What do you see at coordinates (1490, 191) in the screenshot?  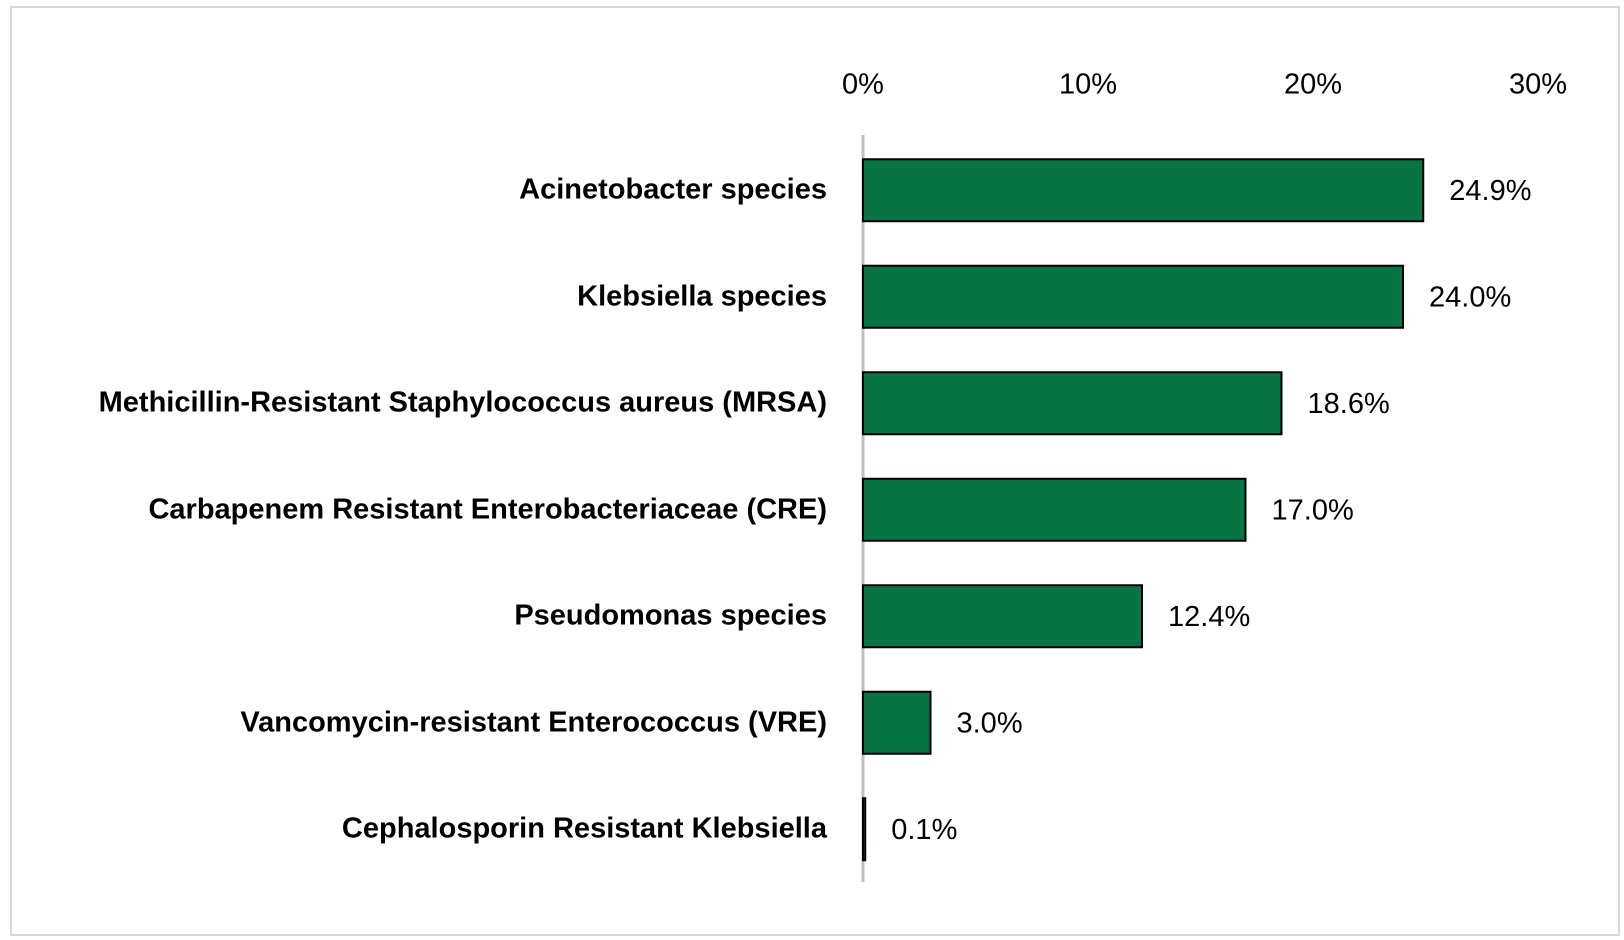 I see `value-label: 24.9%` at bounding box center [1490, 191].